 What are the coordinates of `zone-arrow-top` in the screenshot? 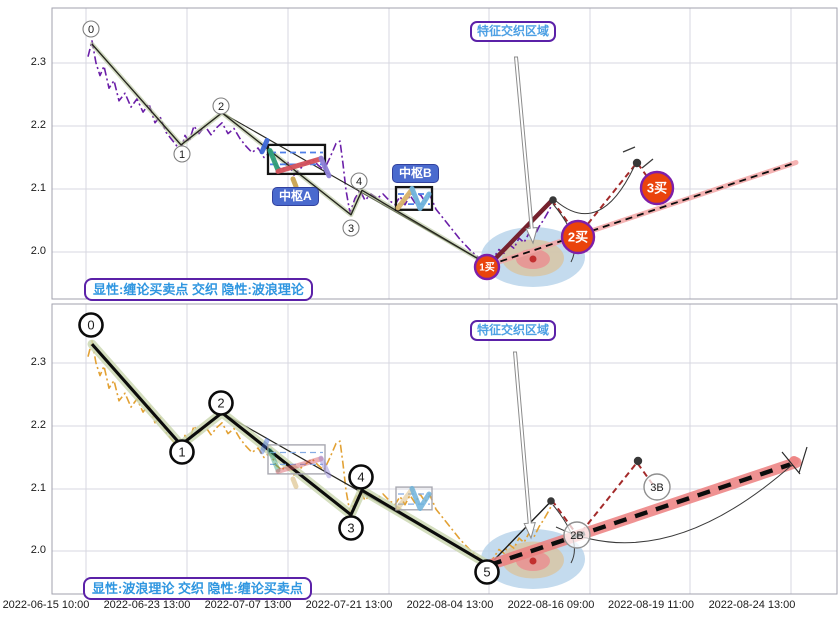 It's located at (525, 150).